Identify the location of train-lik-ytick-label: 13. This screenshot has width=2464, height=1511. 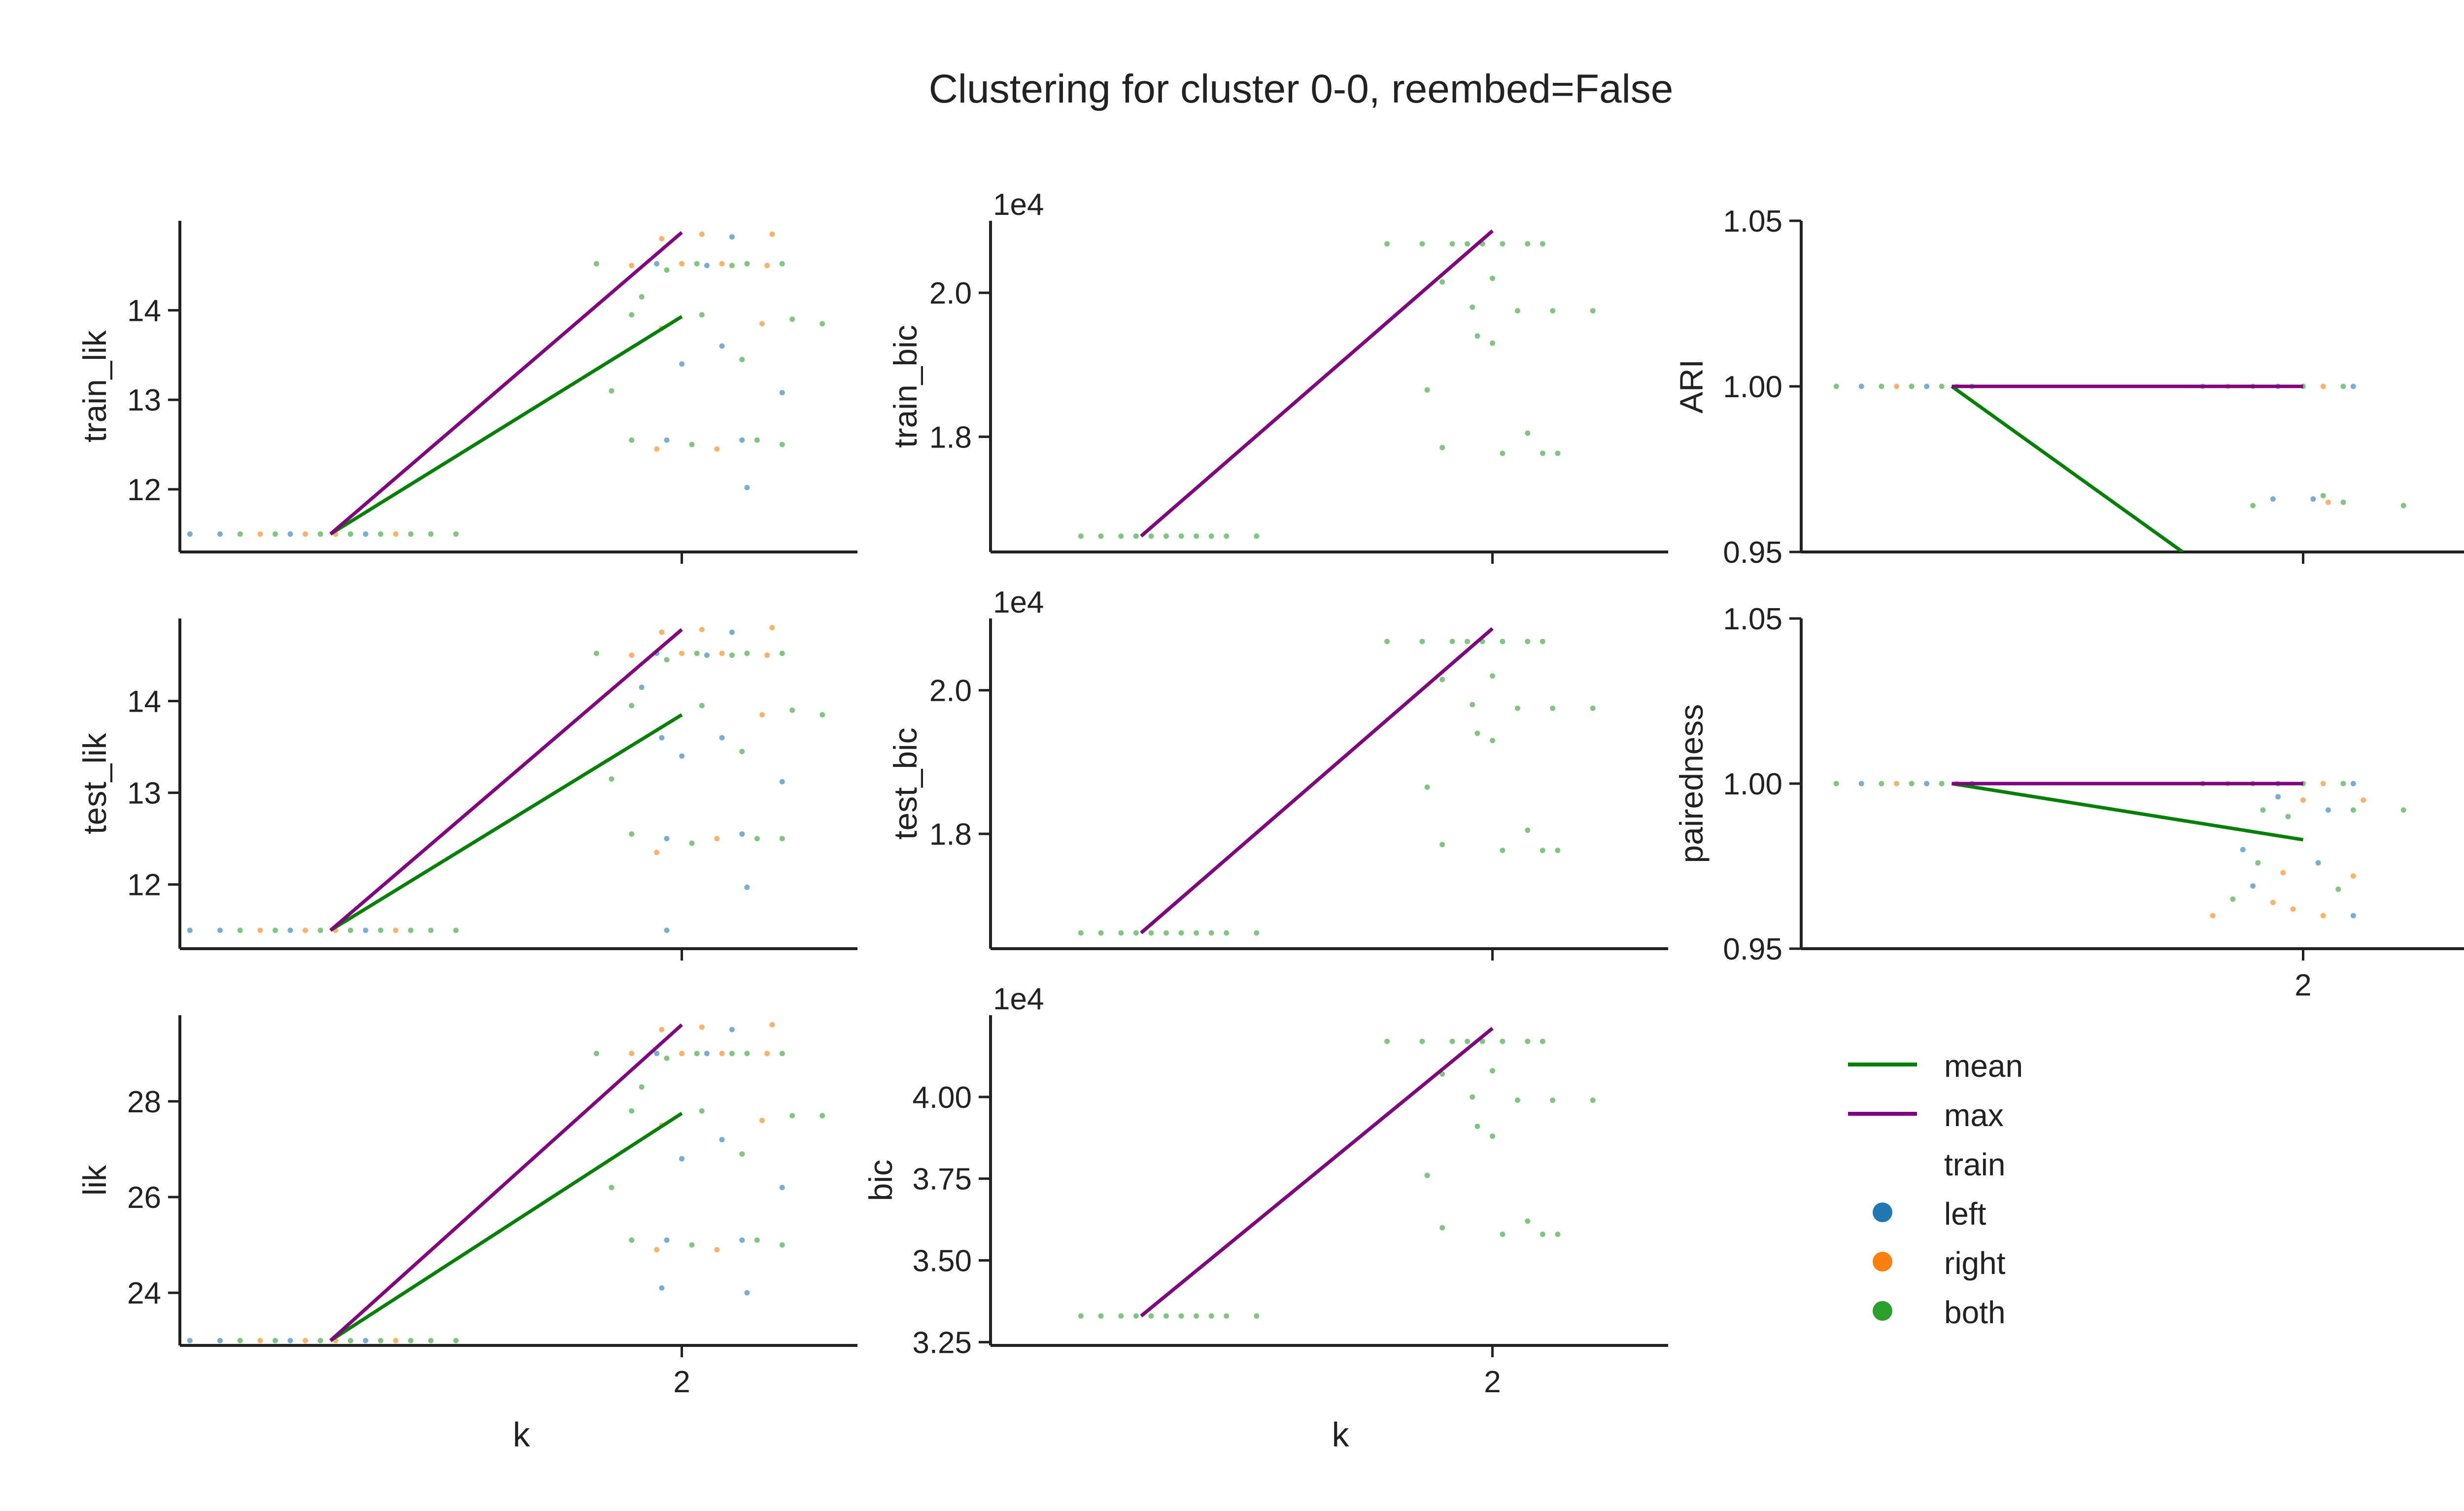
(144, 400).